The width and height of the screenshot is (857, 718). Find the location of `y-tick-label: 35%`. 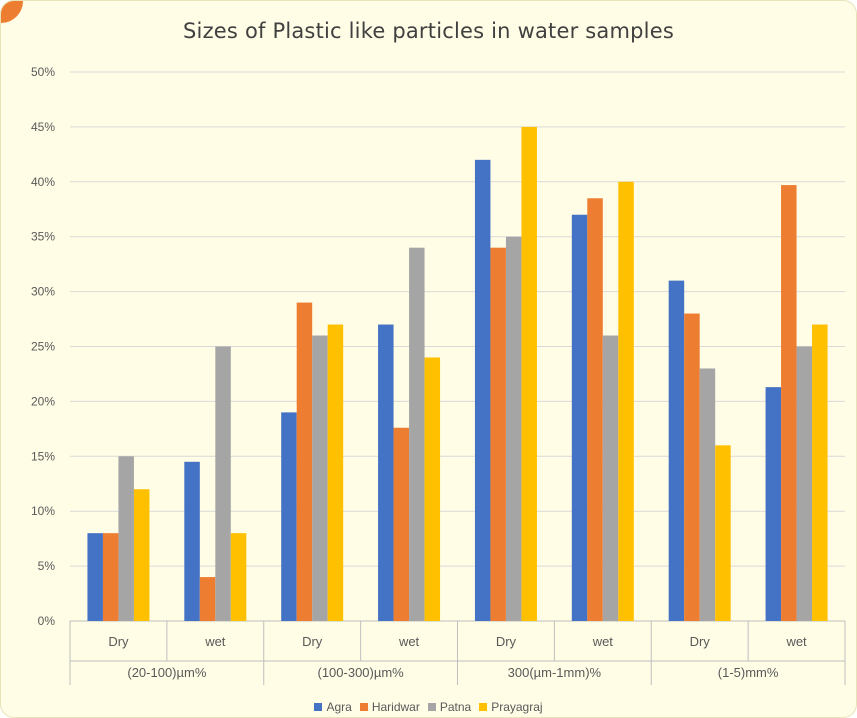

y-tick-label: 35% is located at coordinates (43, 237).